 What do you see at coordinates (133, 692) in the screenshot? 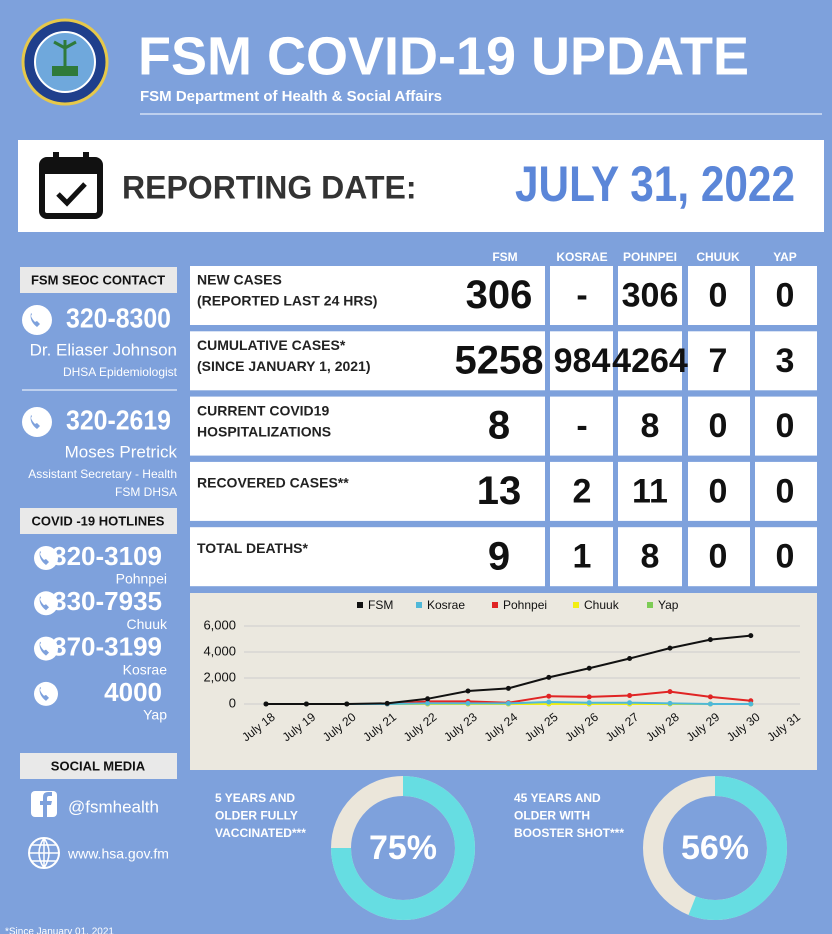
I see `hotline-number: 4000` at bounding box center [133, 692].